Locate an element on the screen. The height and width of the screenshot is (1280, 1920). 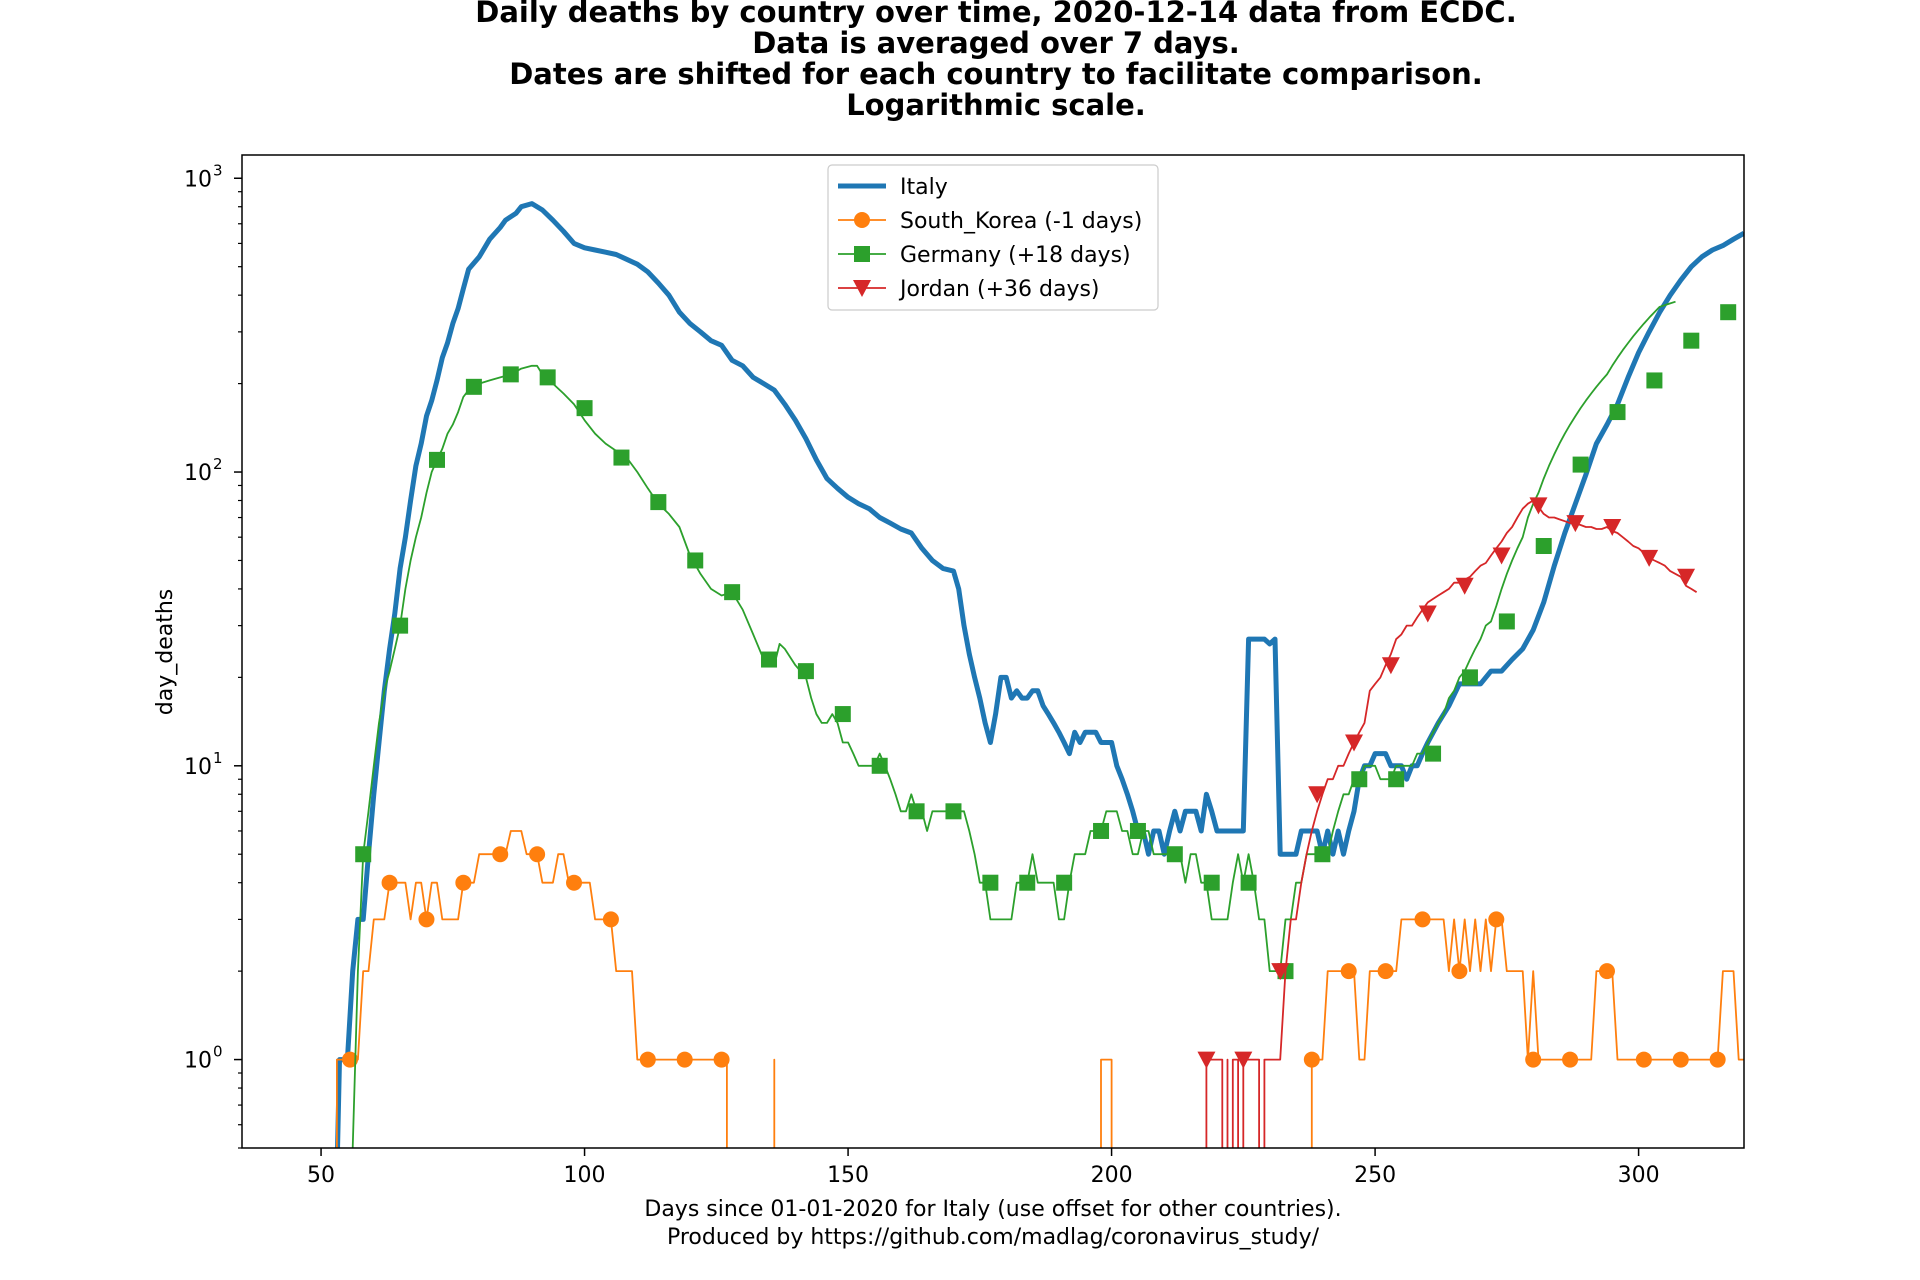
legend-box is located at coordinates (993, 237).